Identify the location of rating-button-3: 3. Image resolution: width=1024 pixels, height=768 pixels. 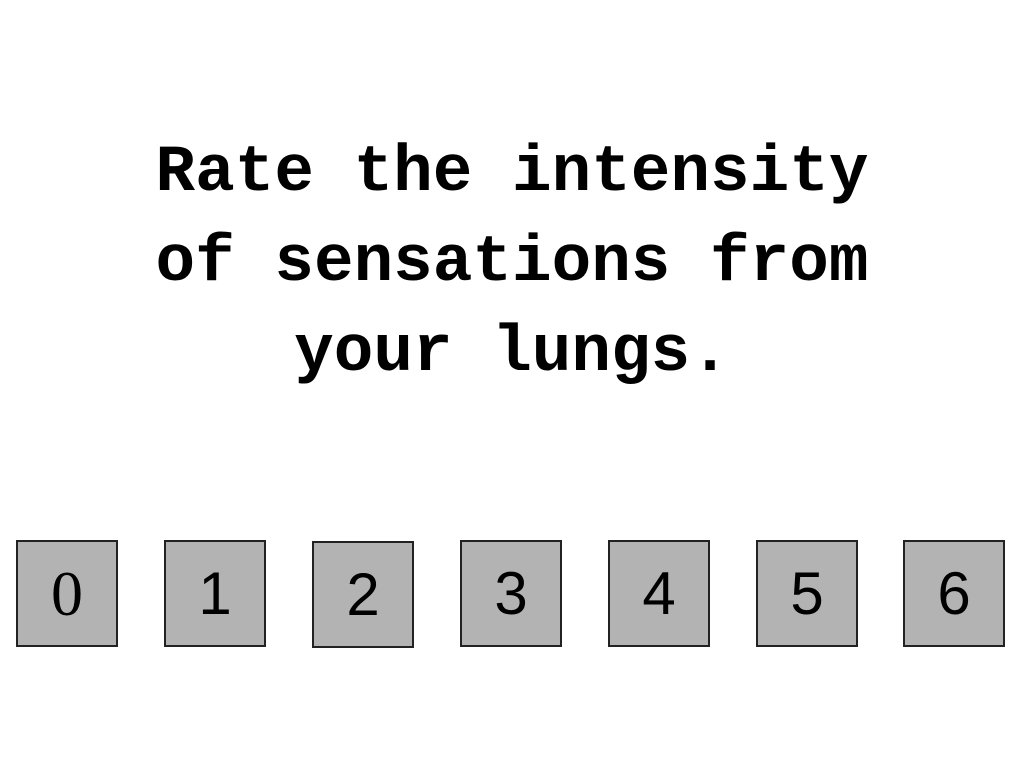
(511, 593).